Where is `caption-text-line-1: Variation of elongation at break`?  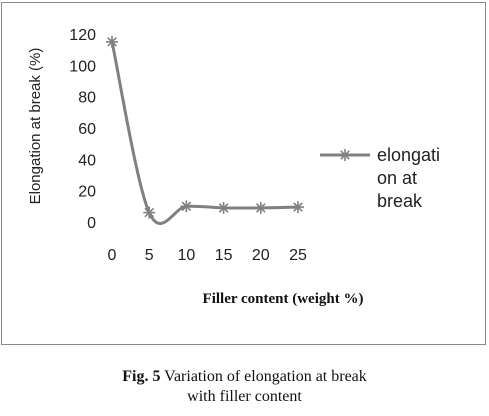 caption-text-line-1: Variation of elongation at break is located at coordinates (265, 376).